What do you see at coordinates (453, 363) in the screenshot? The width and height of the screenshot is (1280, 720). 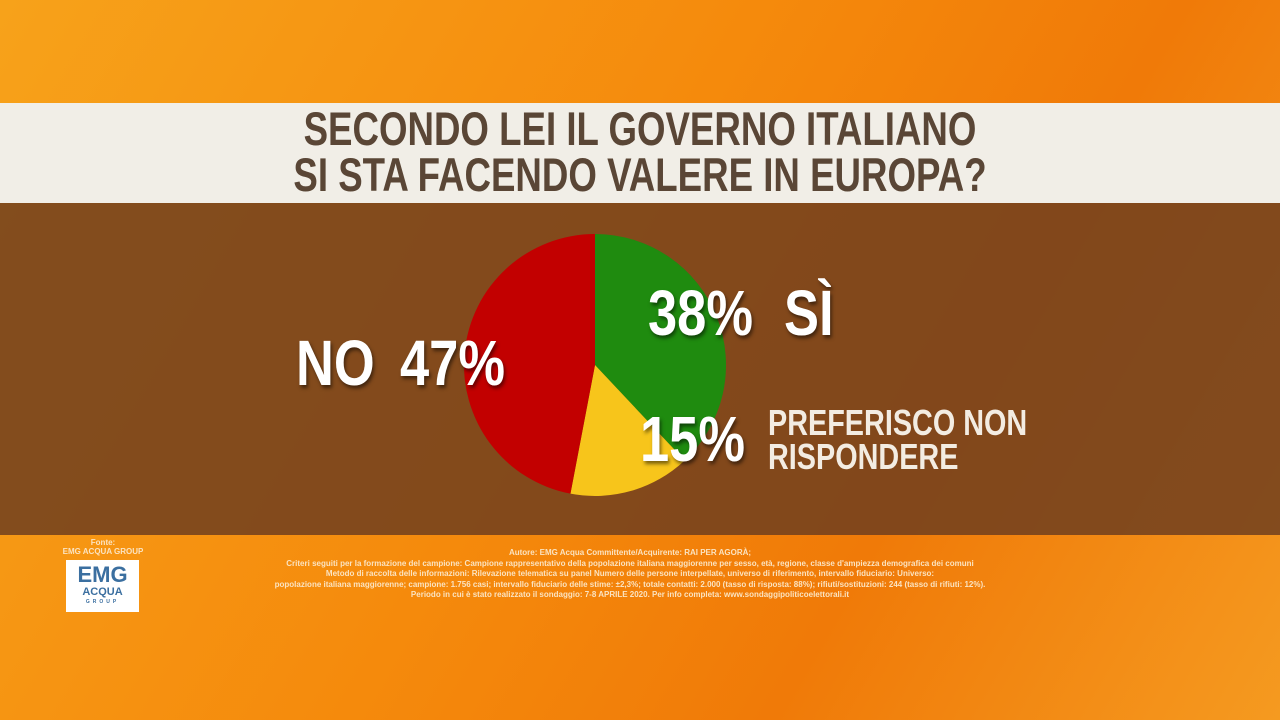 I see `value-label: 47%` at bounding box center [453, 363].